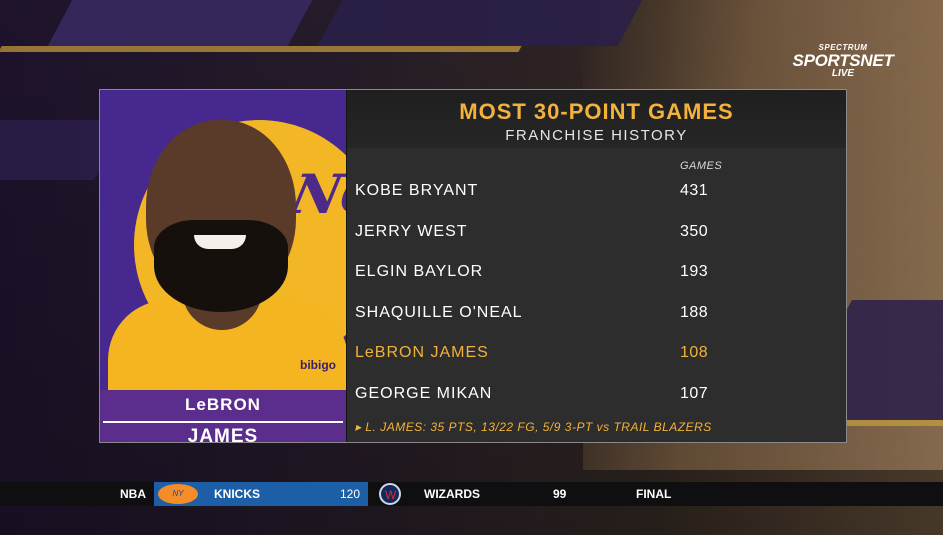 Image resolution: width=943 pixels, height=535 pixels. I want to click on wizards-logo-icon, so click(390, 494).